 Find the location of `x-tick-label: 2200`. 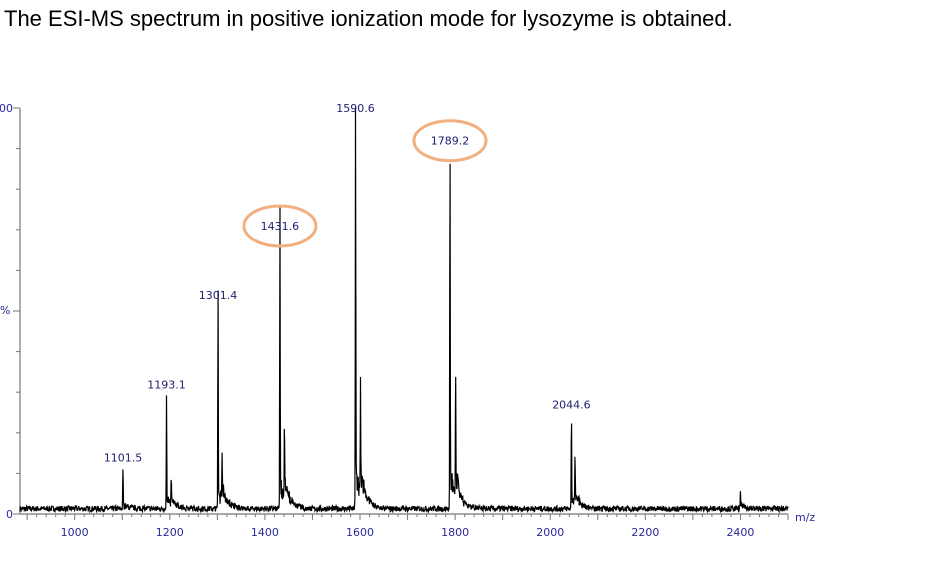

x-tick-label: 2200 is located at coordinates (645, 532).